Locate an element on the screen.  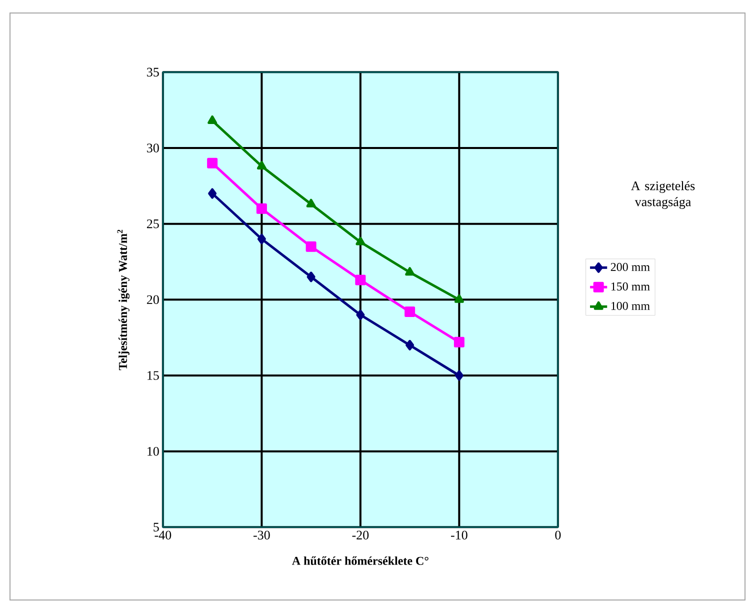
y-tick-label: 20 is located at coordinates (152, 299).